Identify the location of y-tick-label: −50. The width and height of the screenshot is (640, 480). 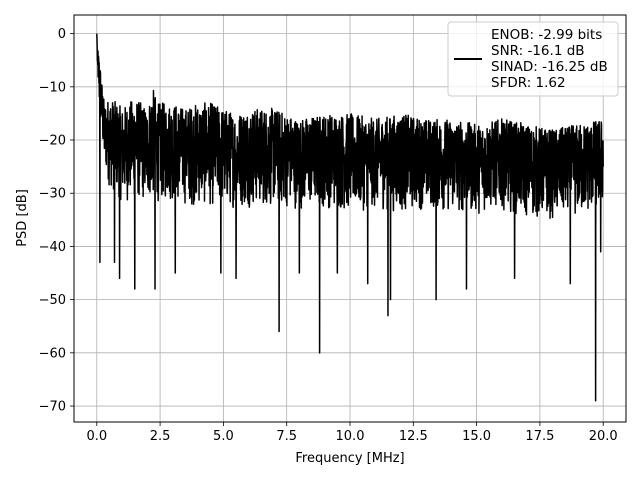
(52, 300).